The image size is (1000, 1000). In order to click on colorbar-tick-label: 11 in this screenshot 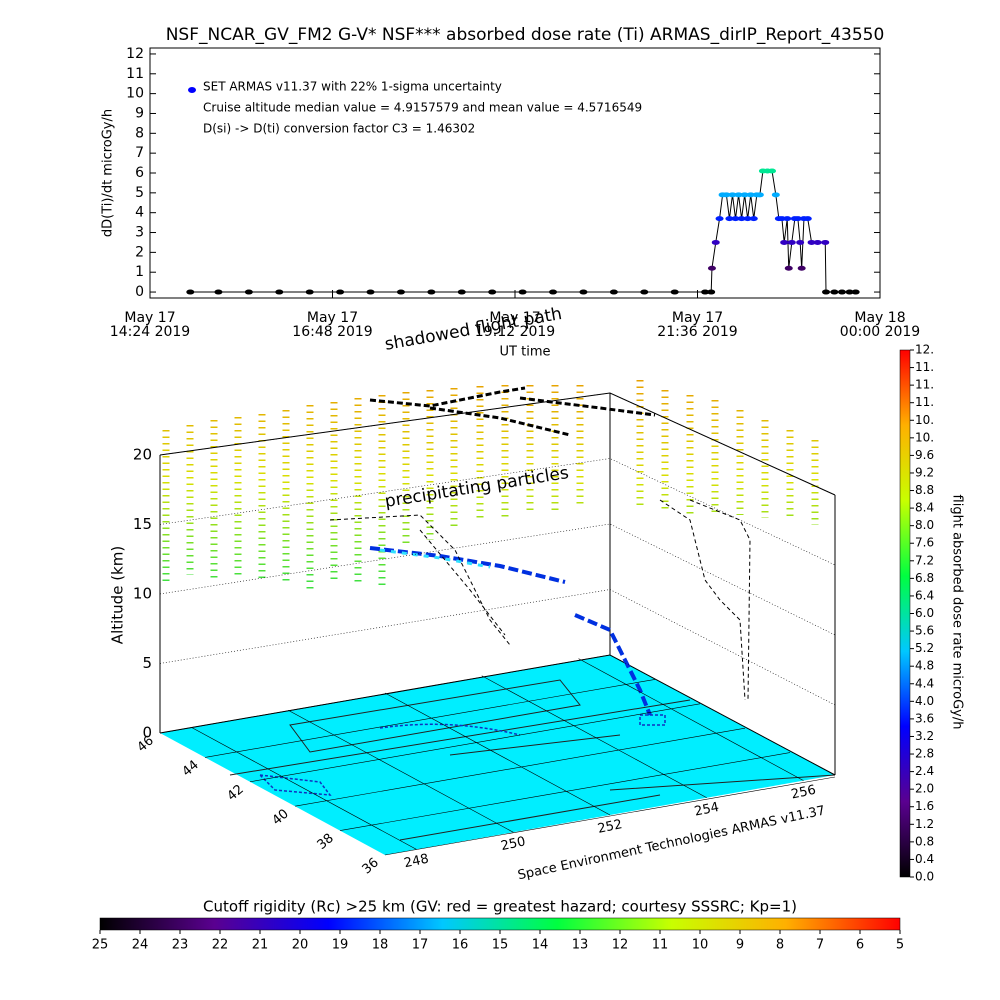, I will do `click(660, 945)`.